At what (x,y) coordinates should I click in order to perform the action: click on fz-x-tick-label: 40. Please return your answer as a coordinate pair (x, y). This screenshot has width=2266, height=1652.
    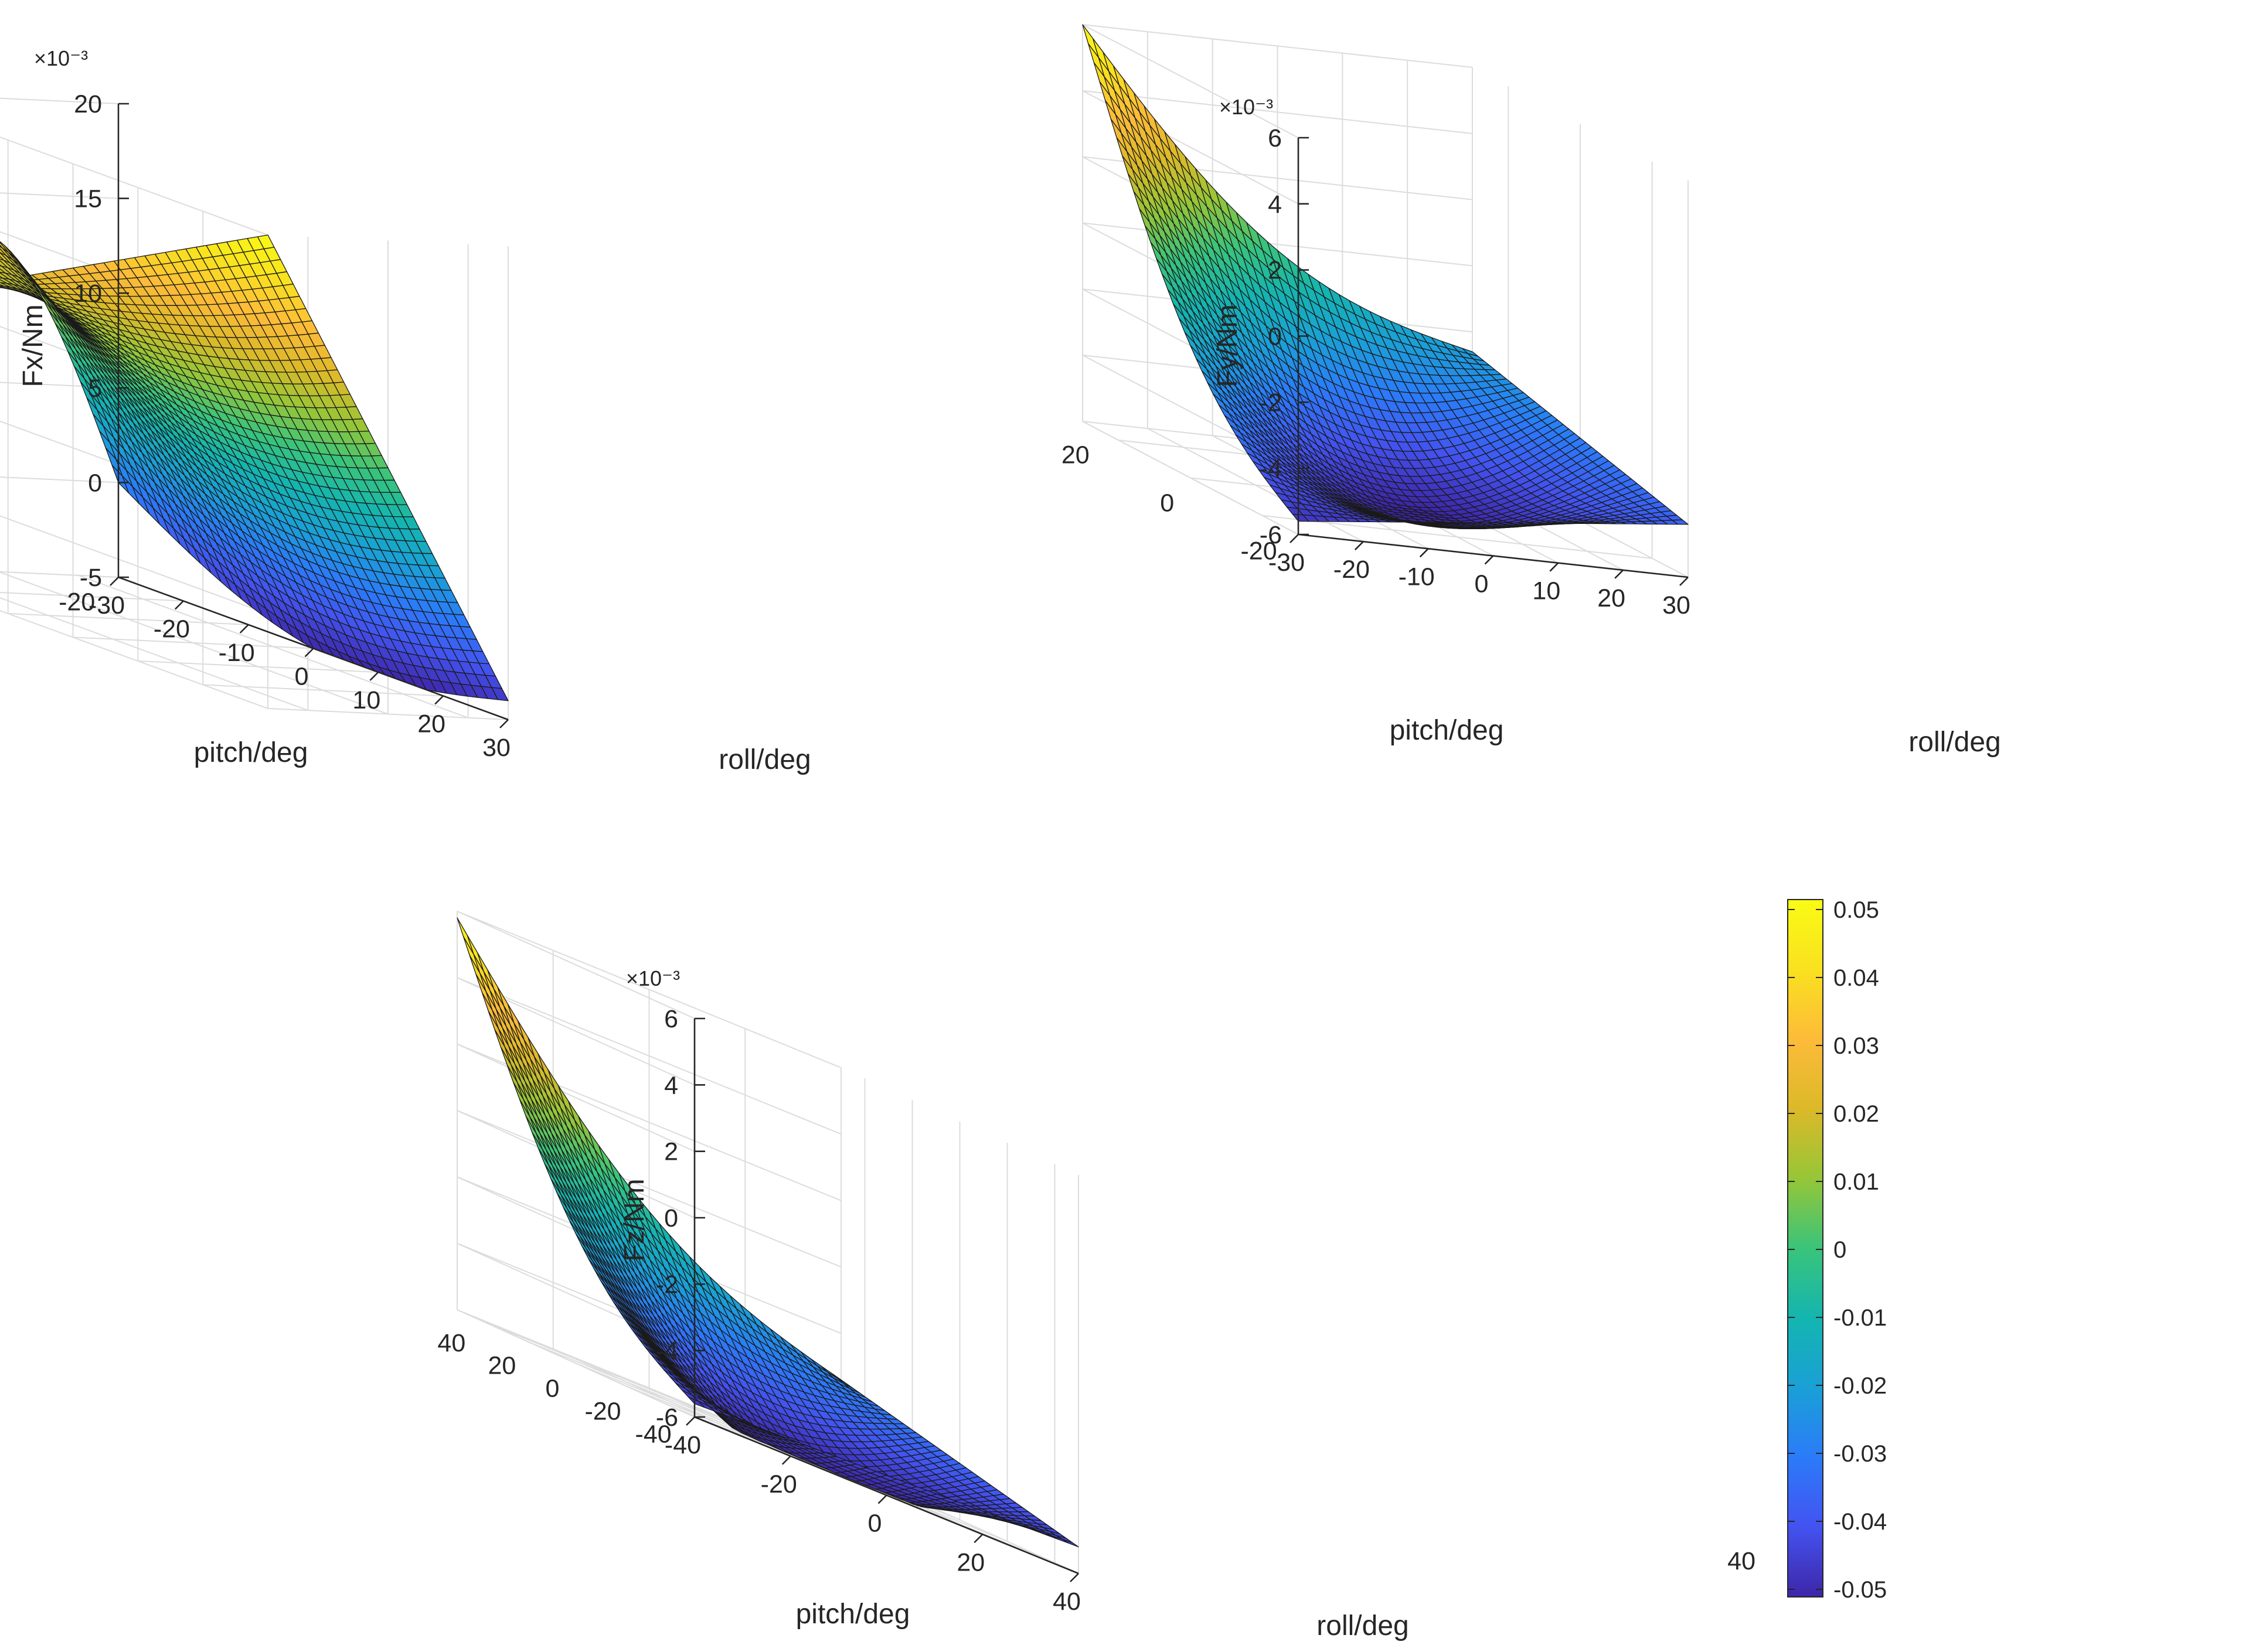
    Looking at the image, I should click on (1067, 1602).